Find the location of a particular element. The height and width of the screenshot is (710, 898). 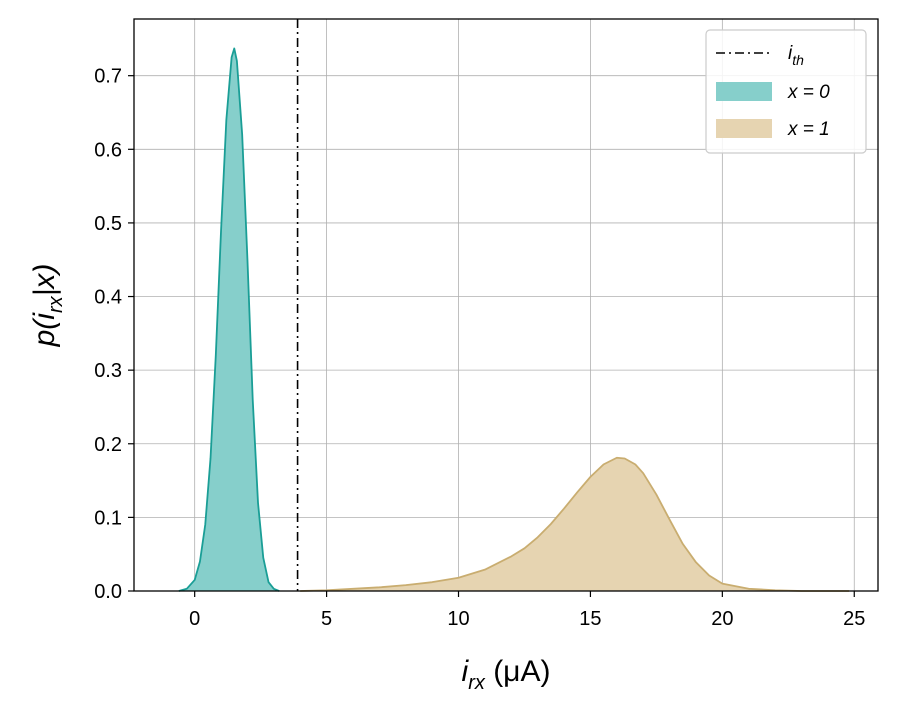

y-axis-title-base: i is located at coordinates (44, 316).